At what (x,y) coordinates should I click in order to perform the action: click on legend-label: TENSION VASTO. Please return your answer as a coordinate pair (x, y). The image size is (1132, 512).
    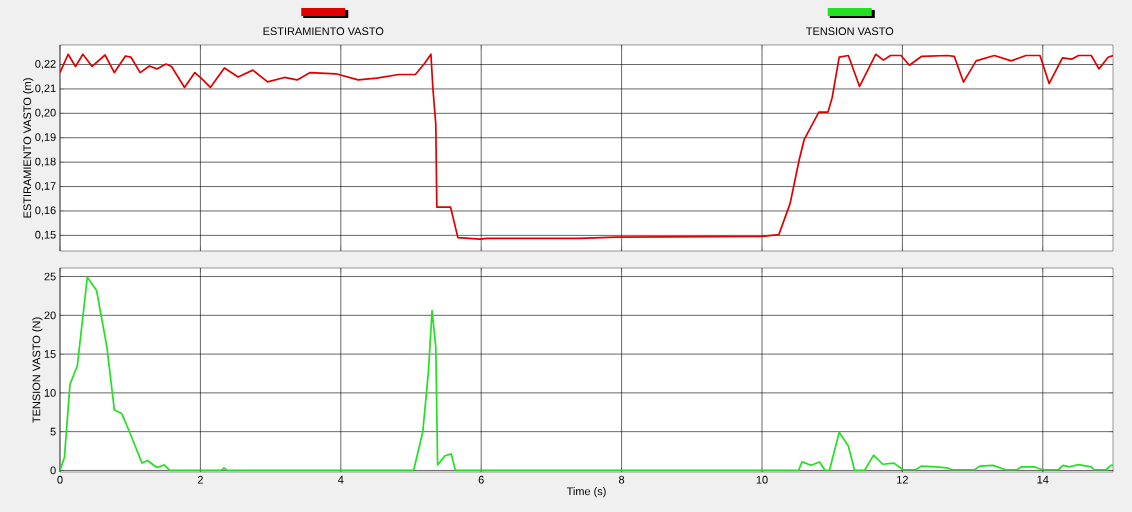
    Looking at the image, I should click on (850, 31).